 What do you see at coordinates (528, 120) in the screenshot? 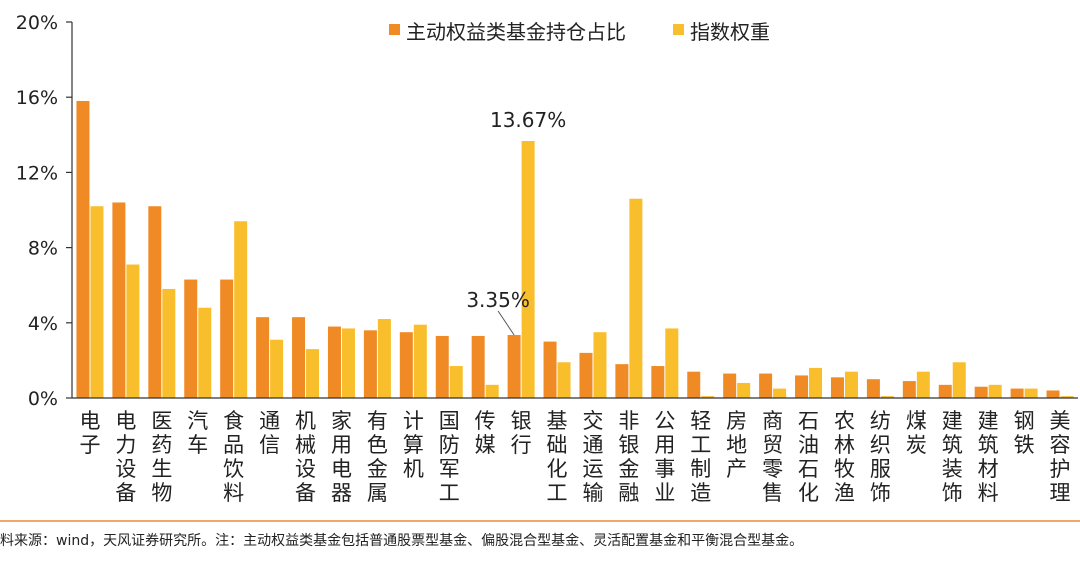
I see `annotation-label: 13.67%` at bounding box center [528, 120].